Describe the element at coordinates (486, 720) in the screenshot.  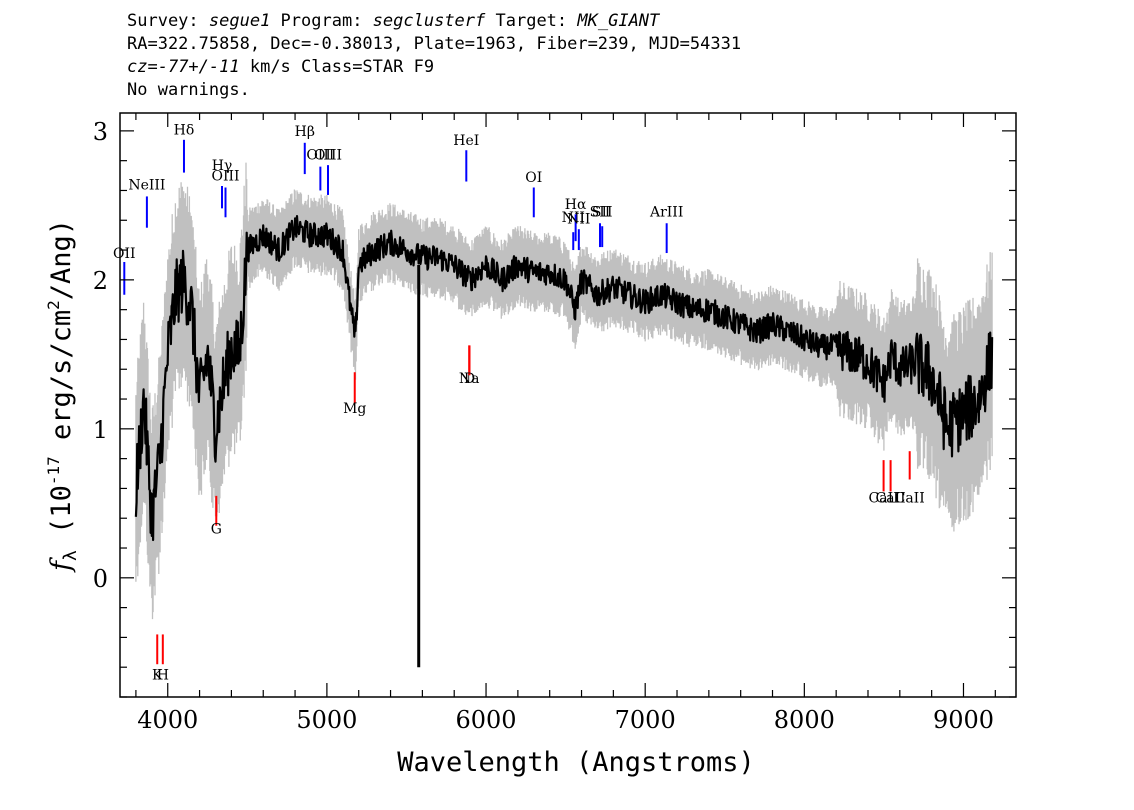
I see `x-tick-label: 6000` at that location.